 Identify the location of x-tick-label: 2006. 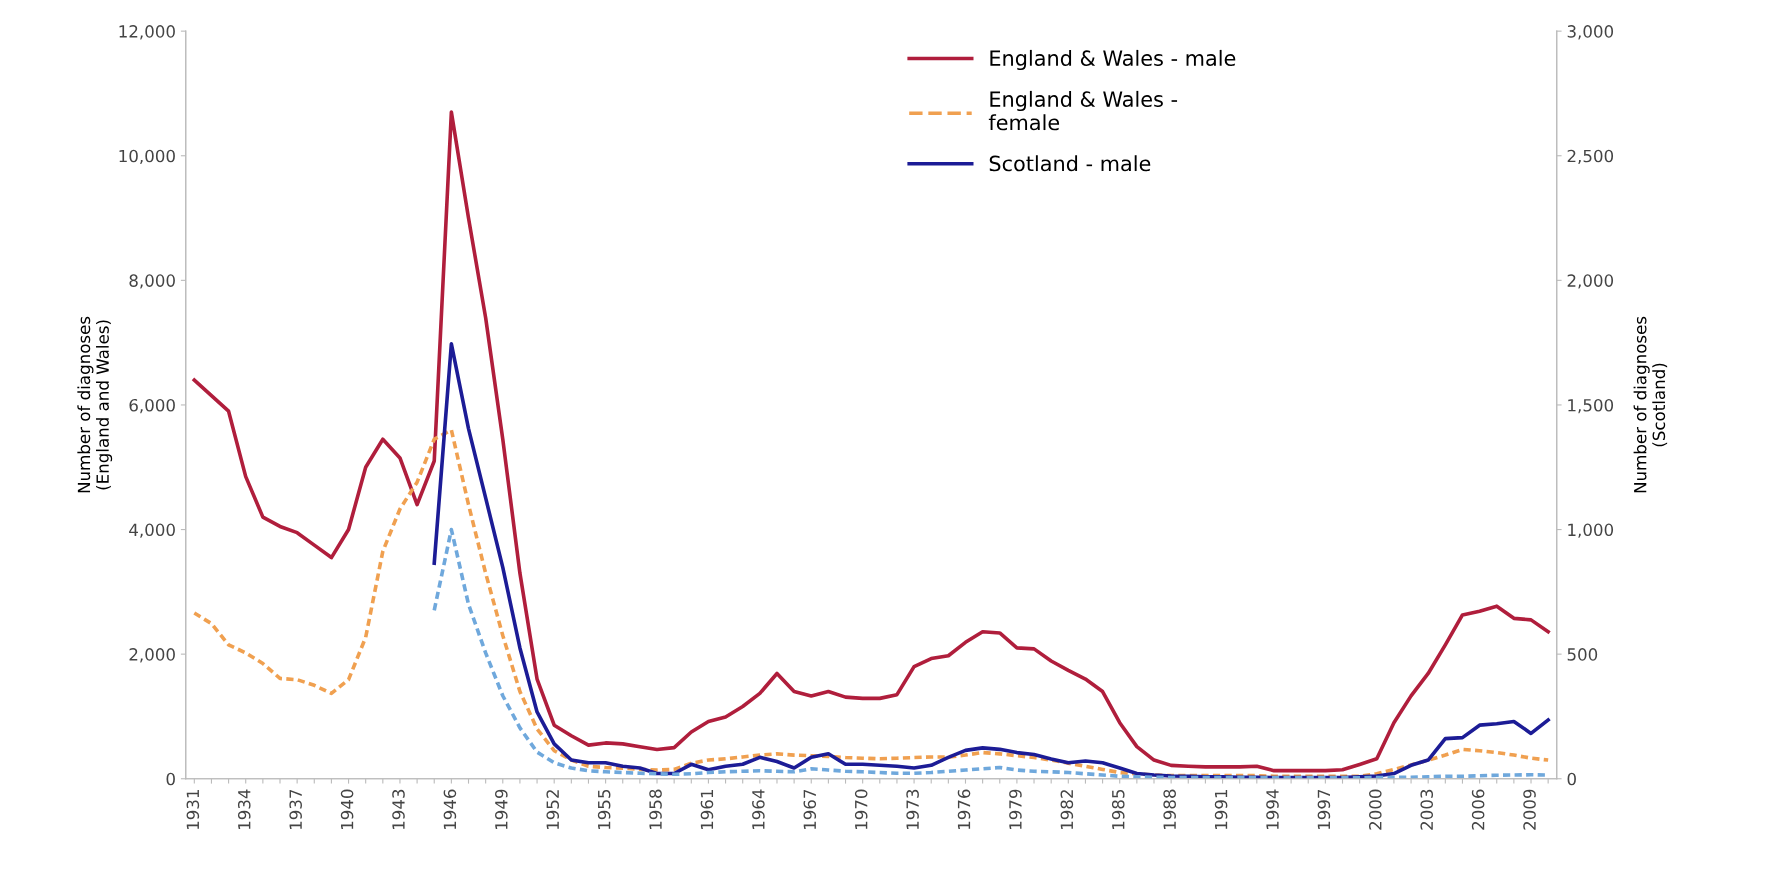
(1478, 809).